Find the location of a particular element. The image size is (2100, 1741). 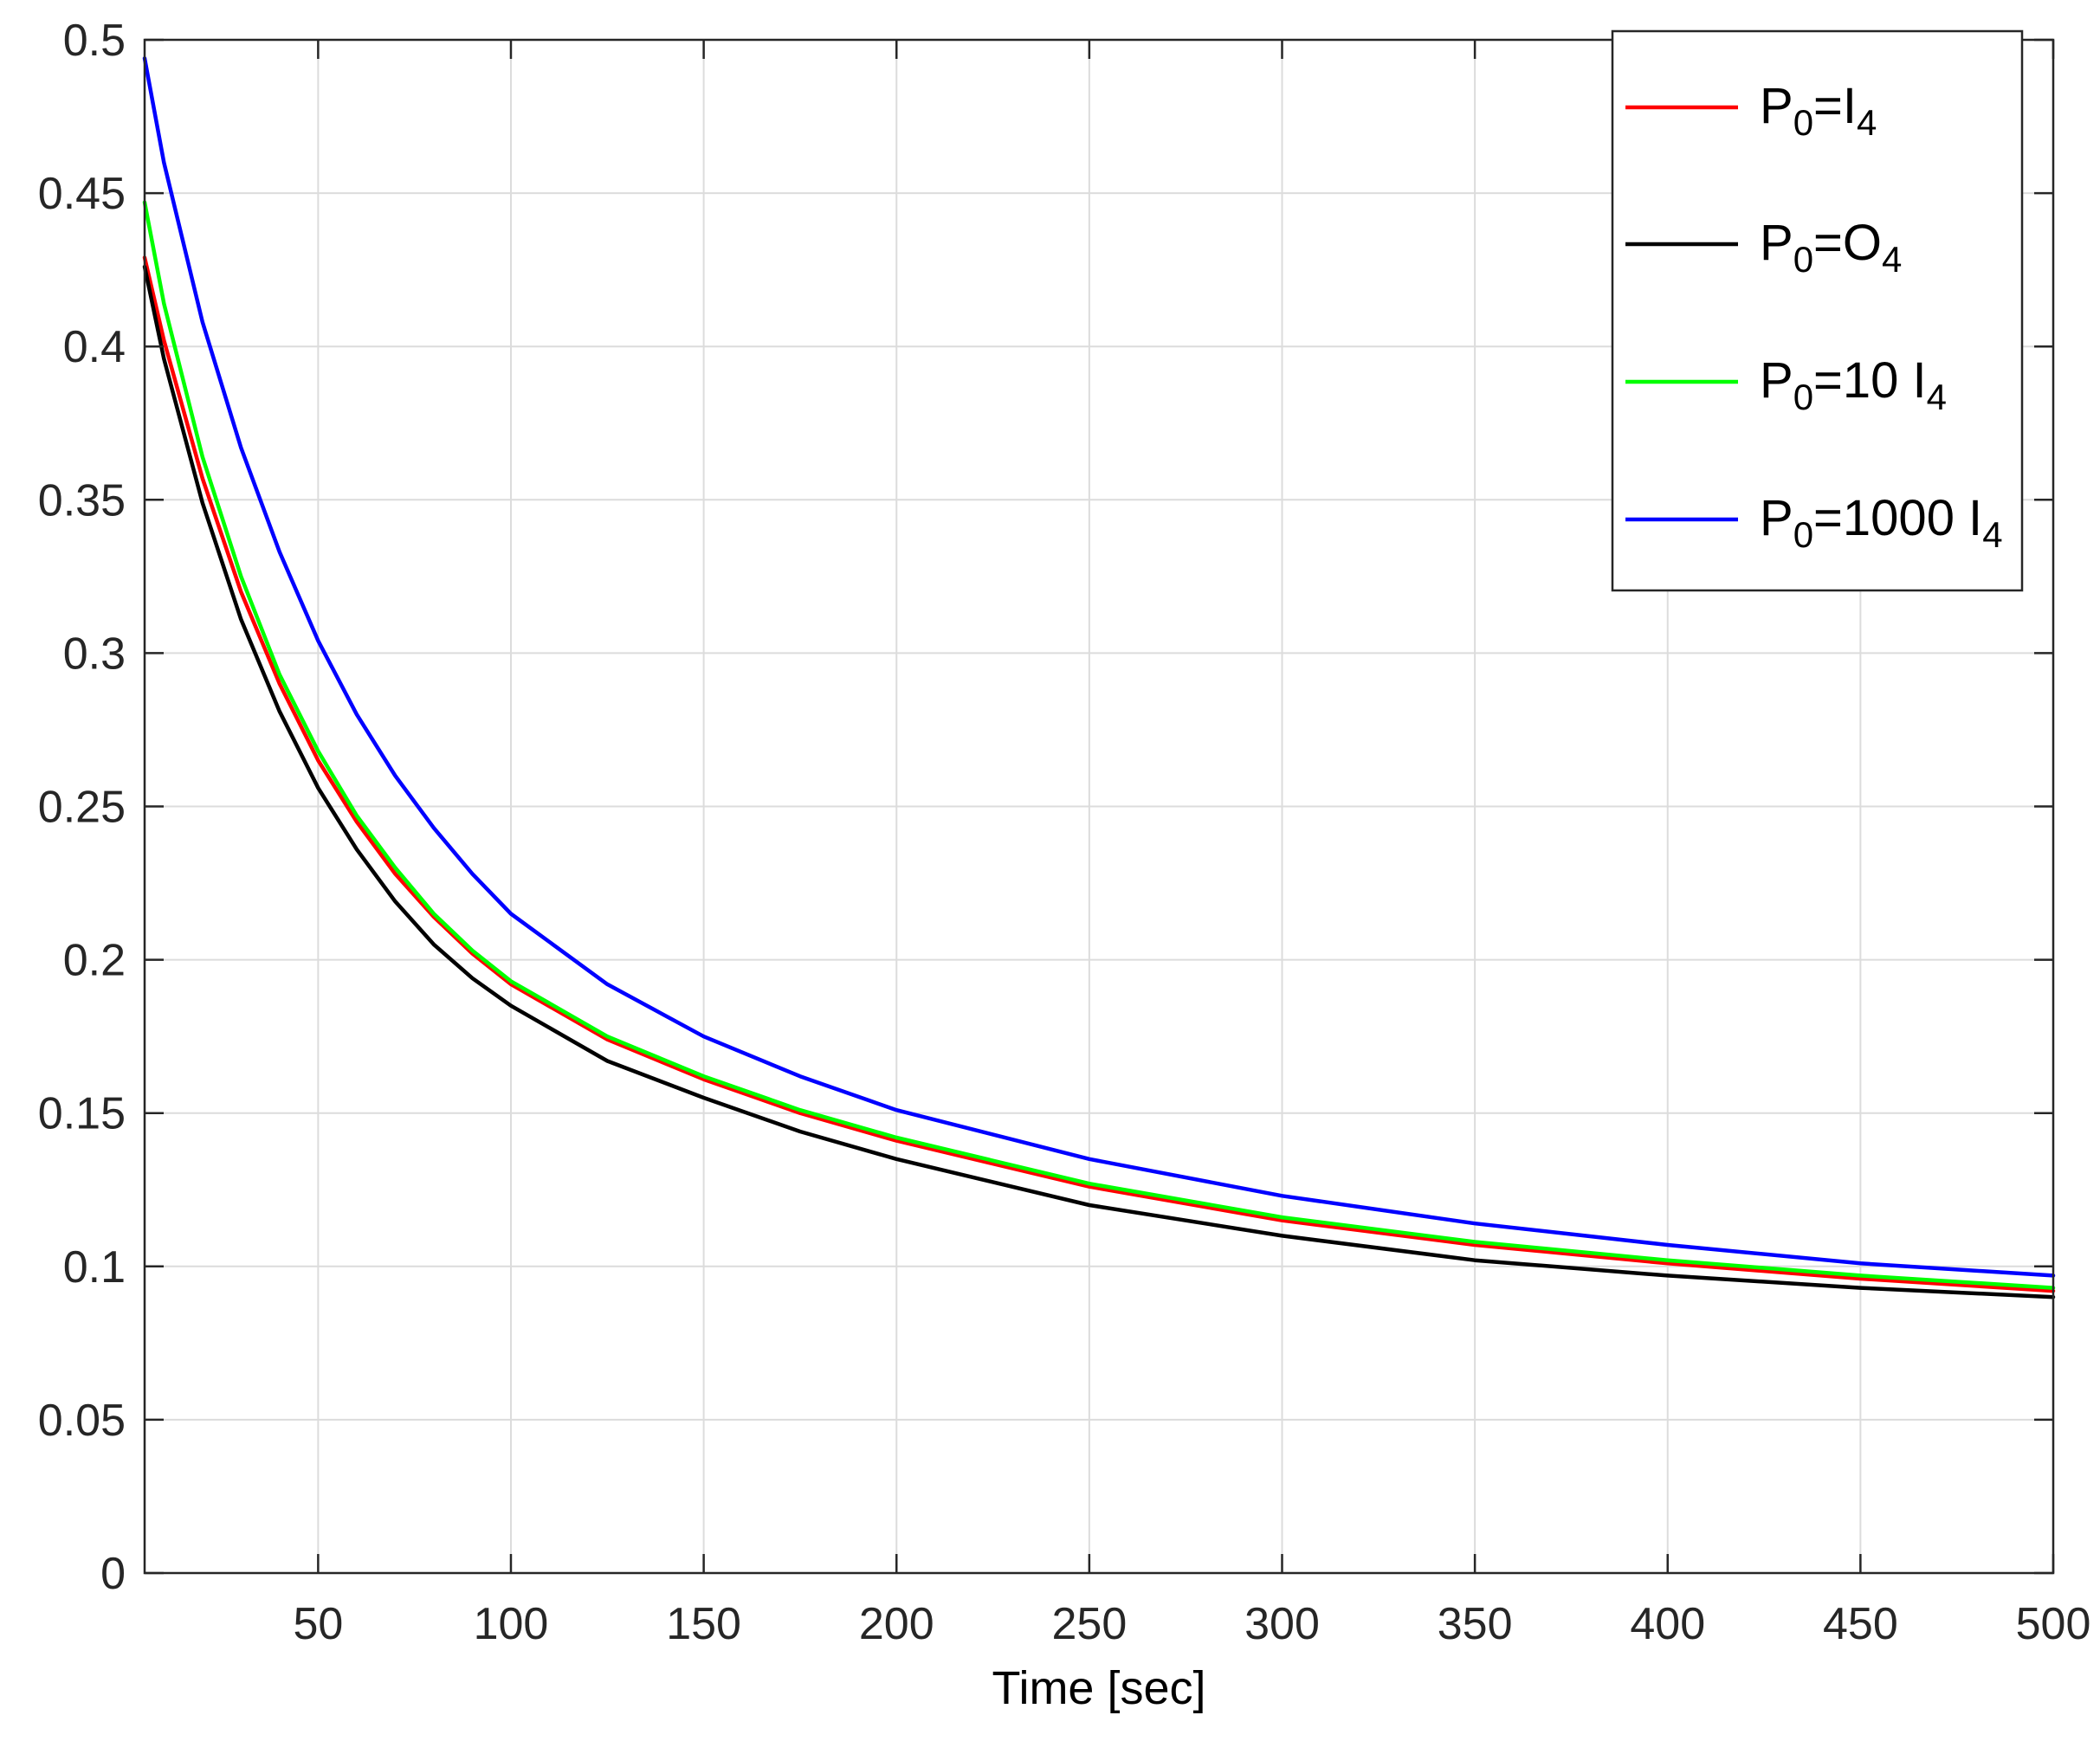

legend-entry-1: P0=O4 is located at coordinates (1831, 247).